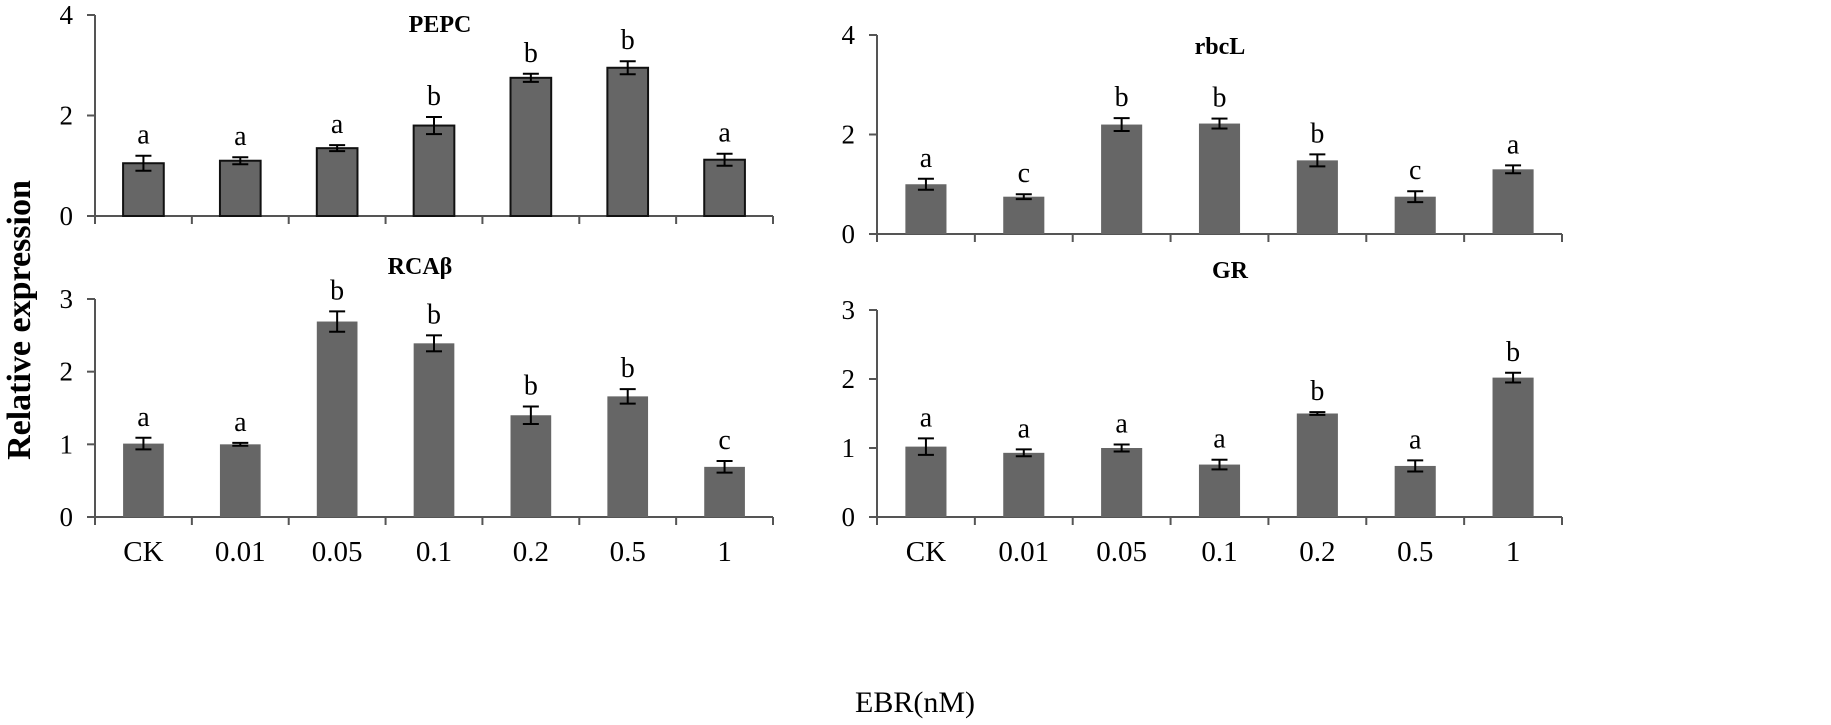 Image resolution: width=1831 pixels, height=725 pixels. Describe the element at coordinates (1023, 552) in the screenshot. I see `panel-4-category-label: 0.01` at that location.